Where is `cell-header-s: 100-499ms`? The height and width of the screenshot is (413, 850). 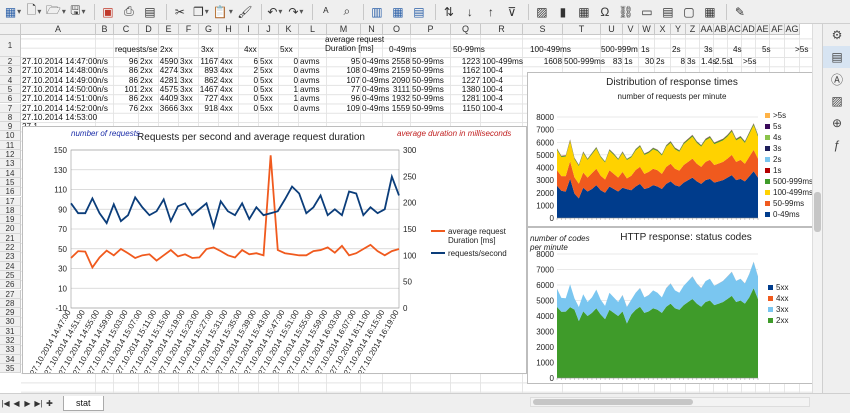 cell-header-s: 100-499ms is located at coordinates (550, 49).